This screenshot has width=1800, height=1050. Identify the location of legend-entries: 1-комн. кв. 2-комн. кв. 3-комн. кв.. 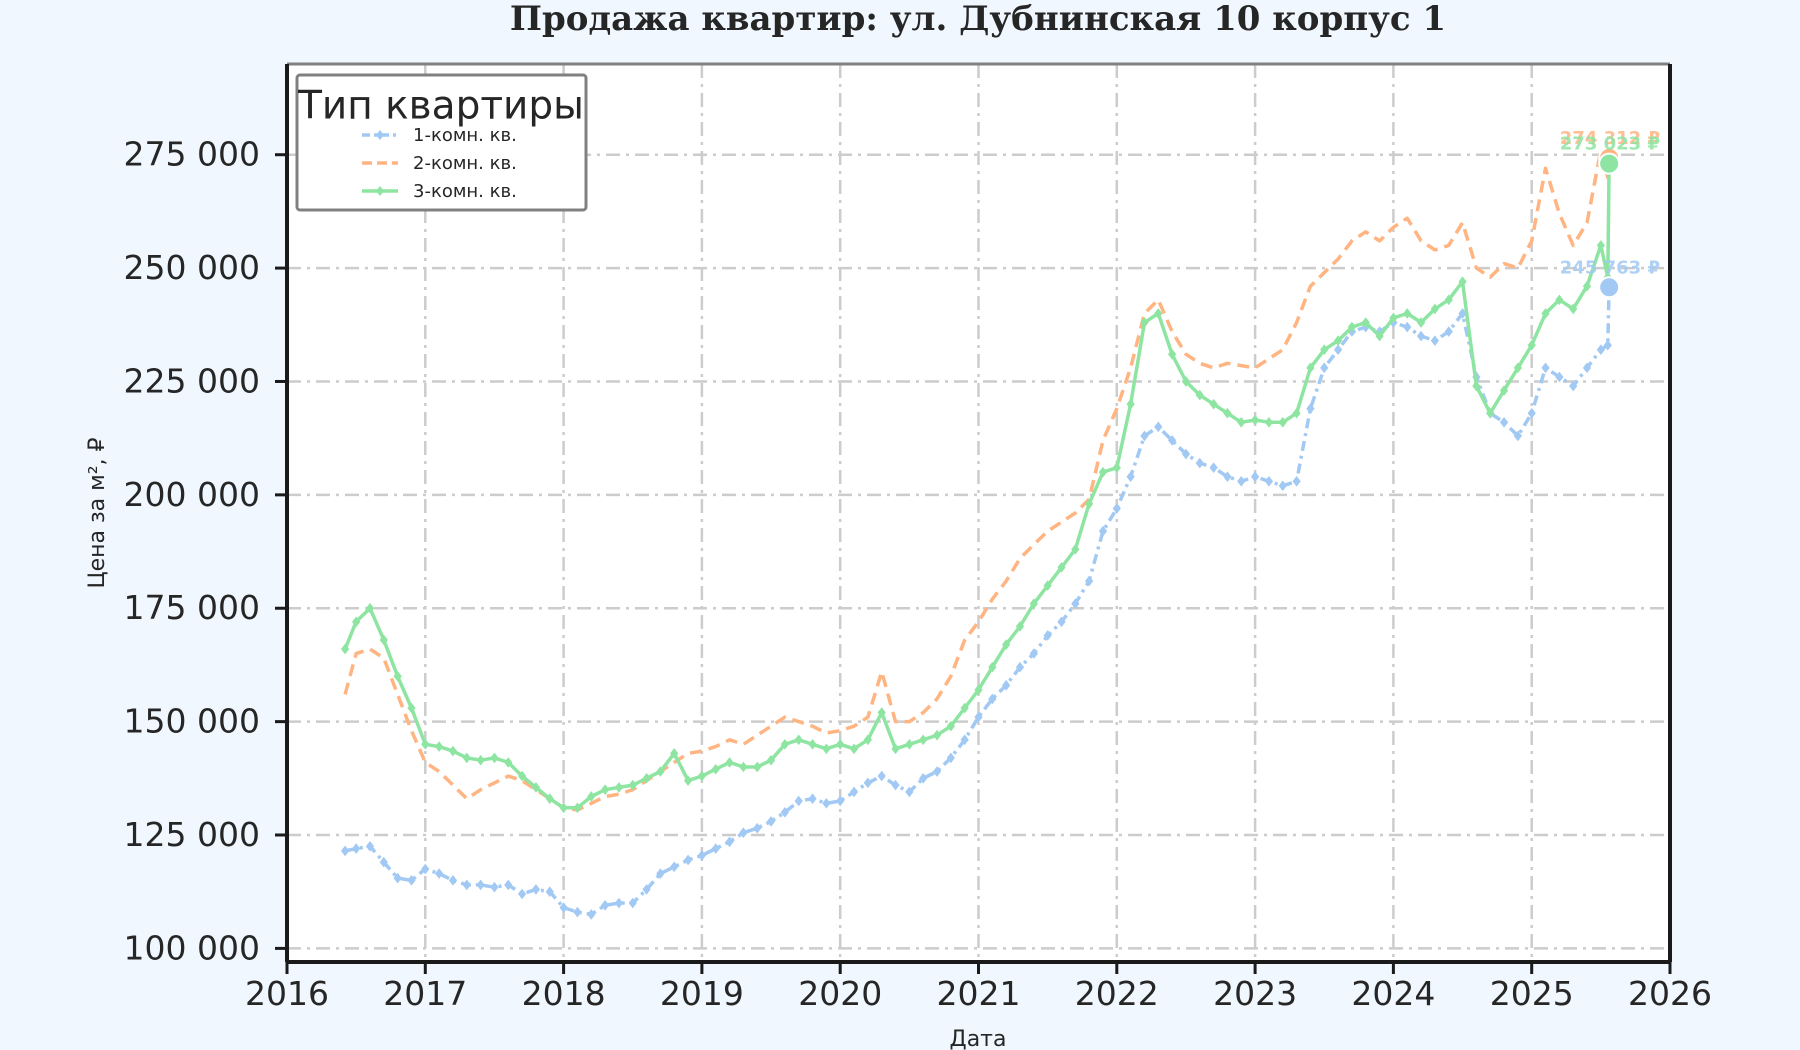
(439, 163).